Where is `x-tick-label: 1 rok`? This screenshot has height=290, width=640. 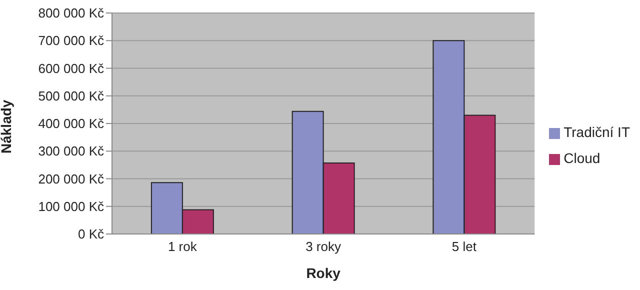 x-tick-label: 1 rok is located at coordinates (183, 246).